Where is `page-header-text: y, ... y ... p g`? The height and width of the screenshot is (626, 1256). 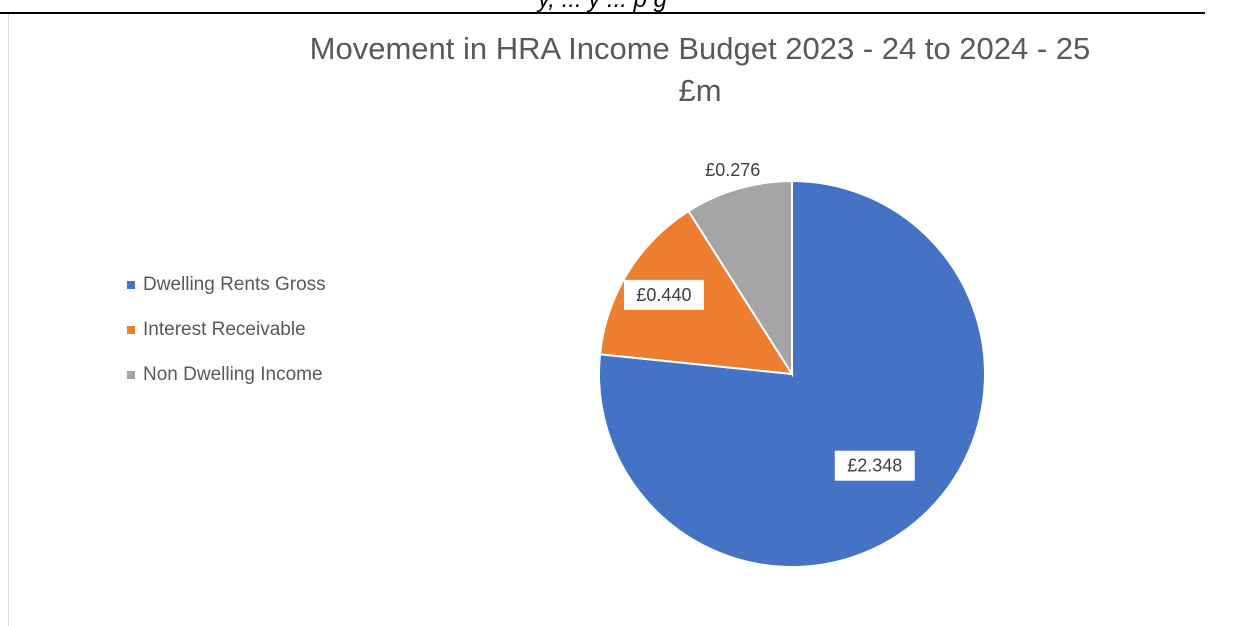
page-header-text: y, ... y ... p g is located at coordinates (602, 6).